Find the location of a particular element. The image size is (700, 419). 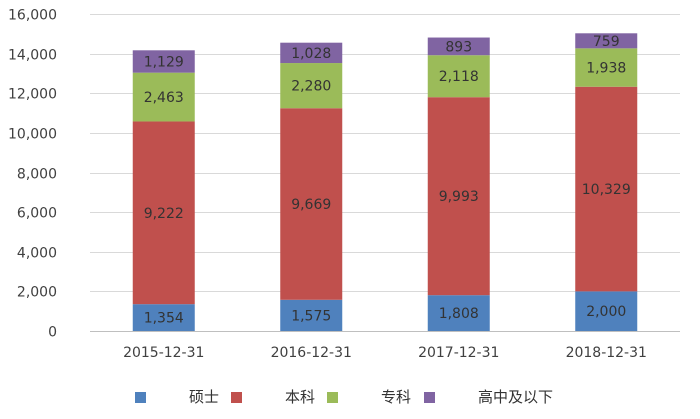

y-tick-label: 8,000 is located at coordinates (37, 175).